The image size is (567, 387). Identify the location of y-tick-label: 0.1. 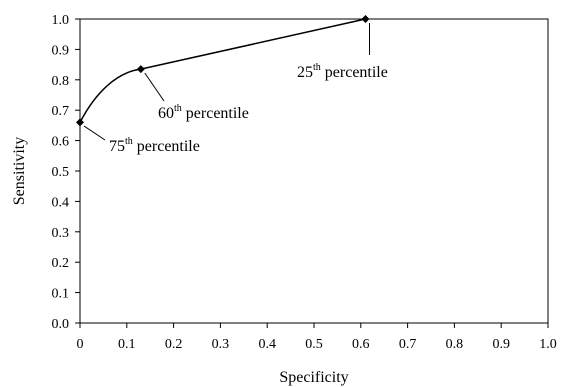
(61, 294).